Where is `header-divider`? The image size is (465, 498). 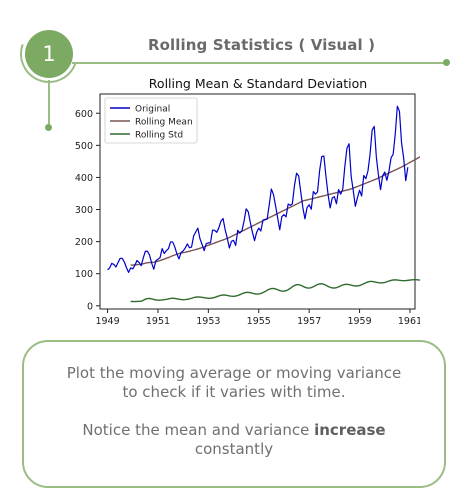
header-divider is located at coordinates (259, 63).